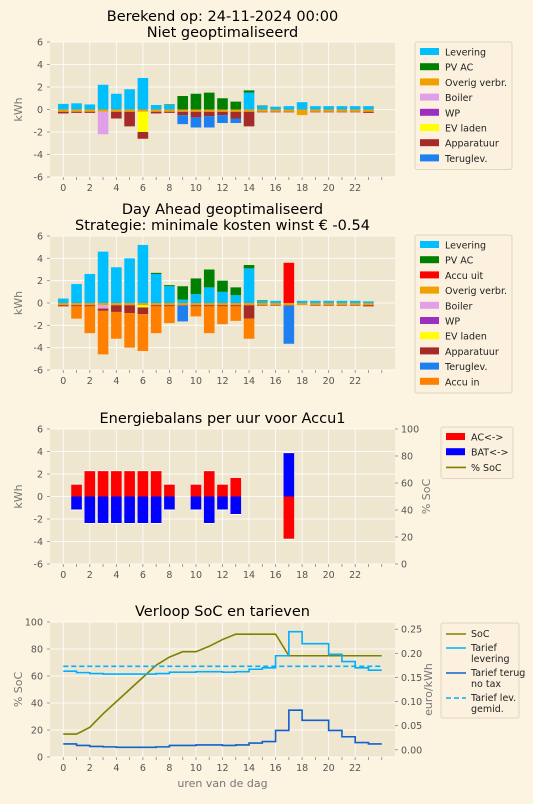  Describe the element at coordinates (302, 381) in the screenshot. I see `x-tick-label: 18` at that location.